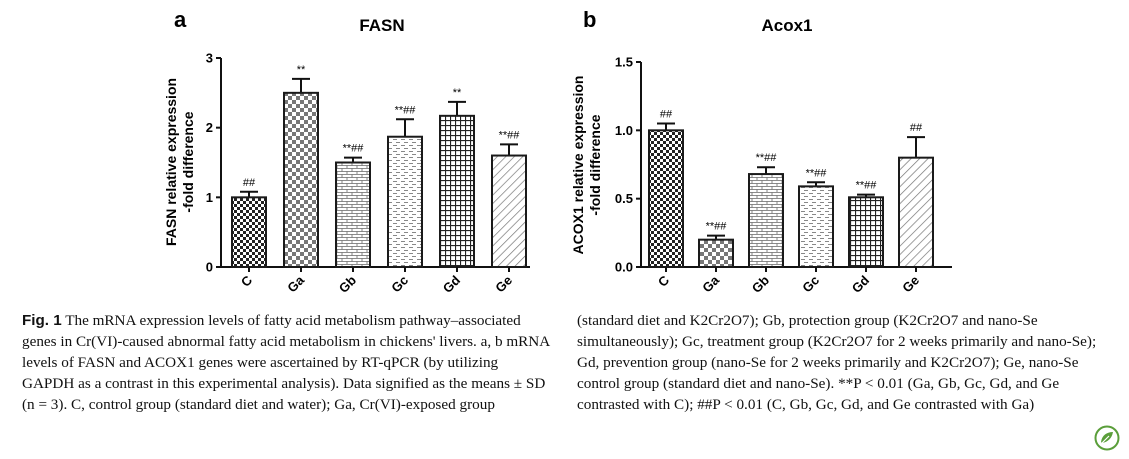 The width and height of the screenshot is (1129, 459). I want to click on panel-a-letter: a, so click(180, 19).